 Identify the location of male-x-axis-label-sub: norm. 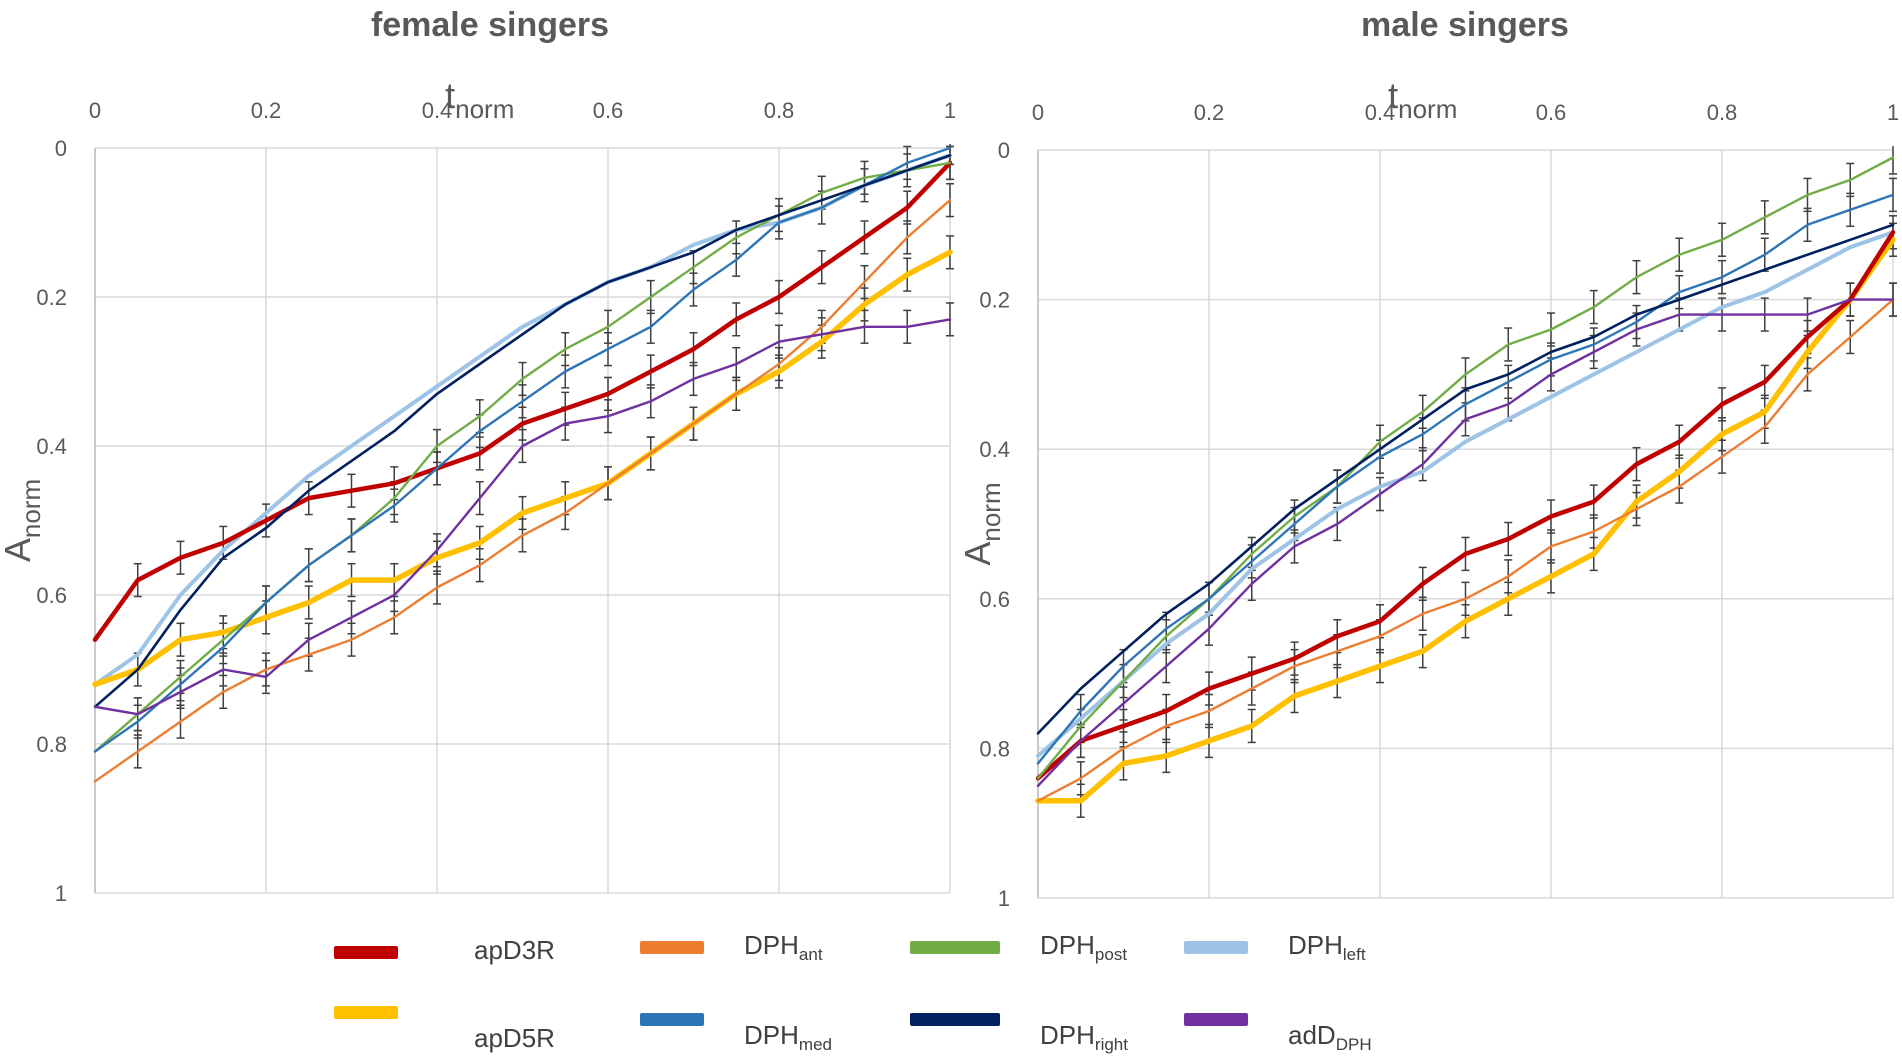
(1427, 109).